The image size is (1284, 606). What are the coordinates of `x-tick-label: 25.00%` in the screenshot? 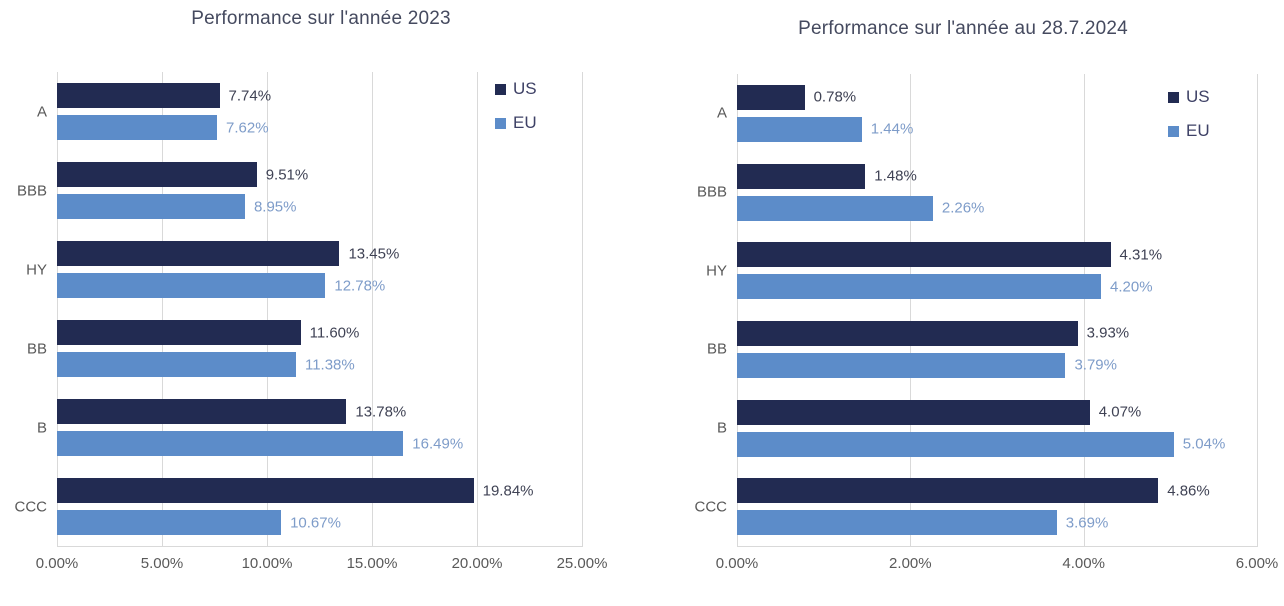 It's located at (582, 563).